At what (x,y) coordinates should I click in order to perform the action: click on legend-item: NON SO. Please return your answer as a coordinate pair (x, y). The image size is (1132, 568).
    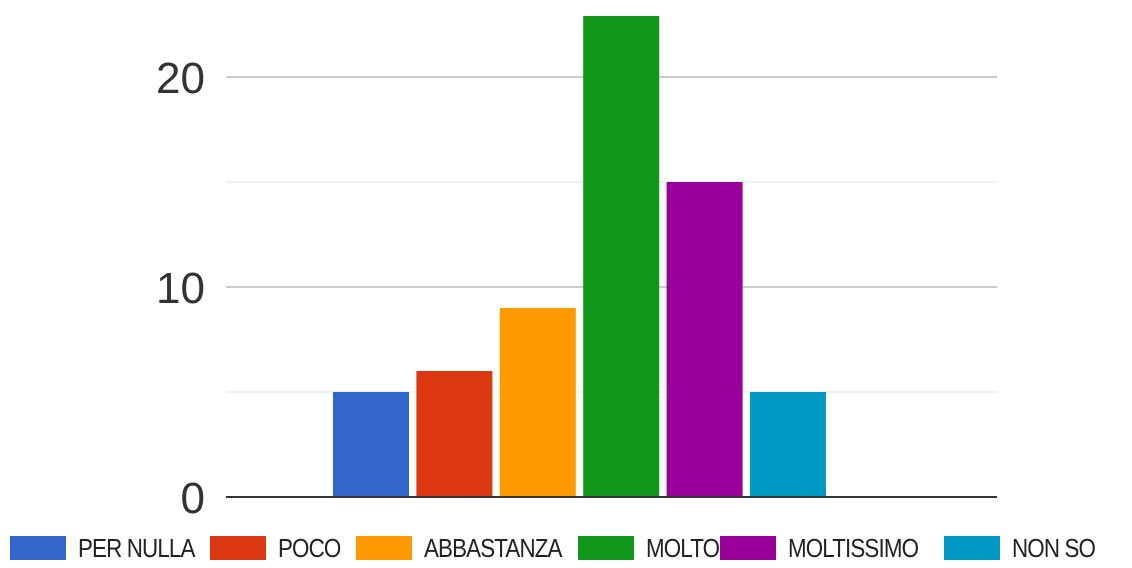
    Looking at the image, I should click on (1026, 548).